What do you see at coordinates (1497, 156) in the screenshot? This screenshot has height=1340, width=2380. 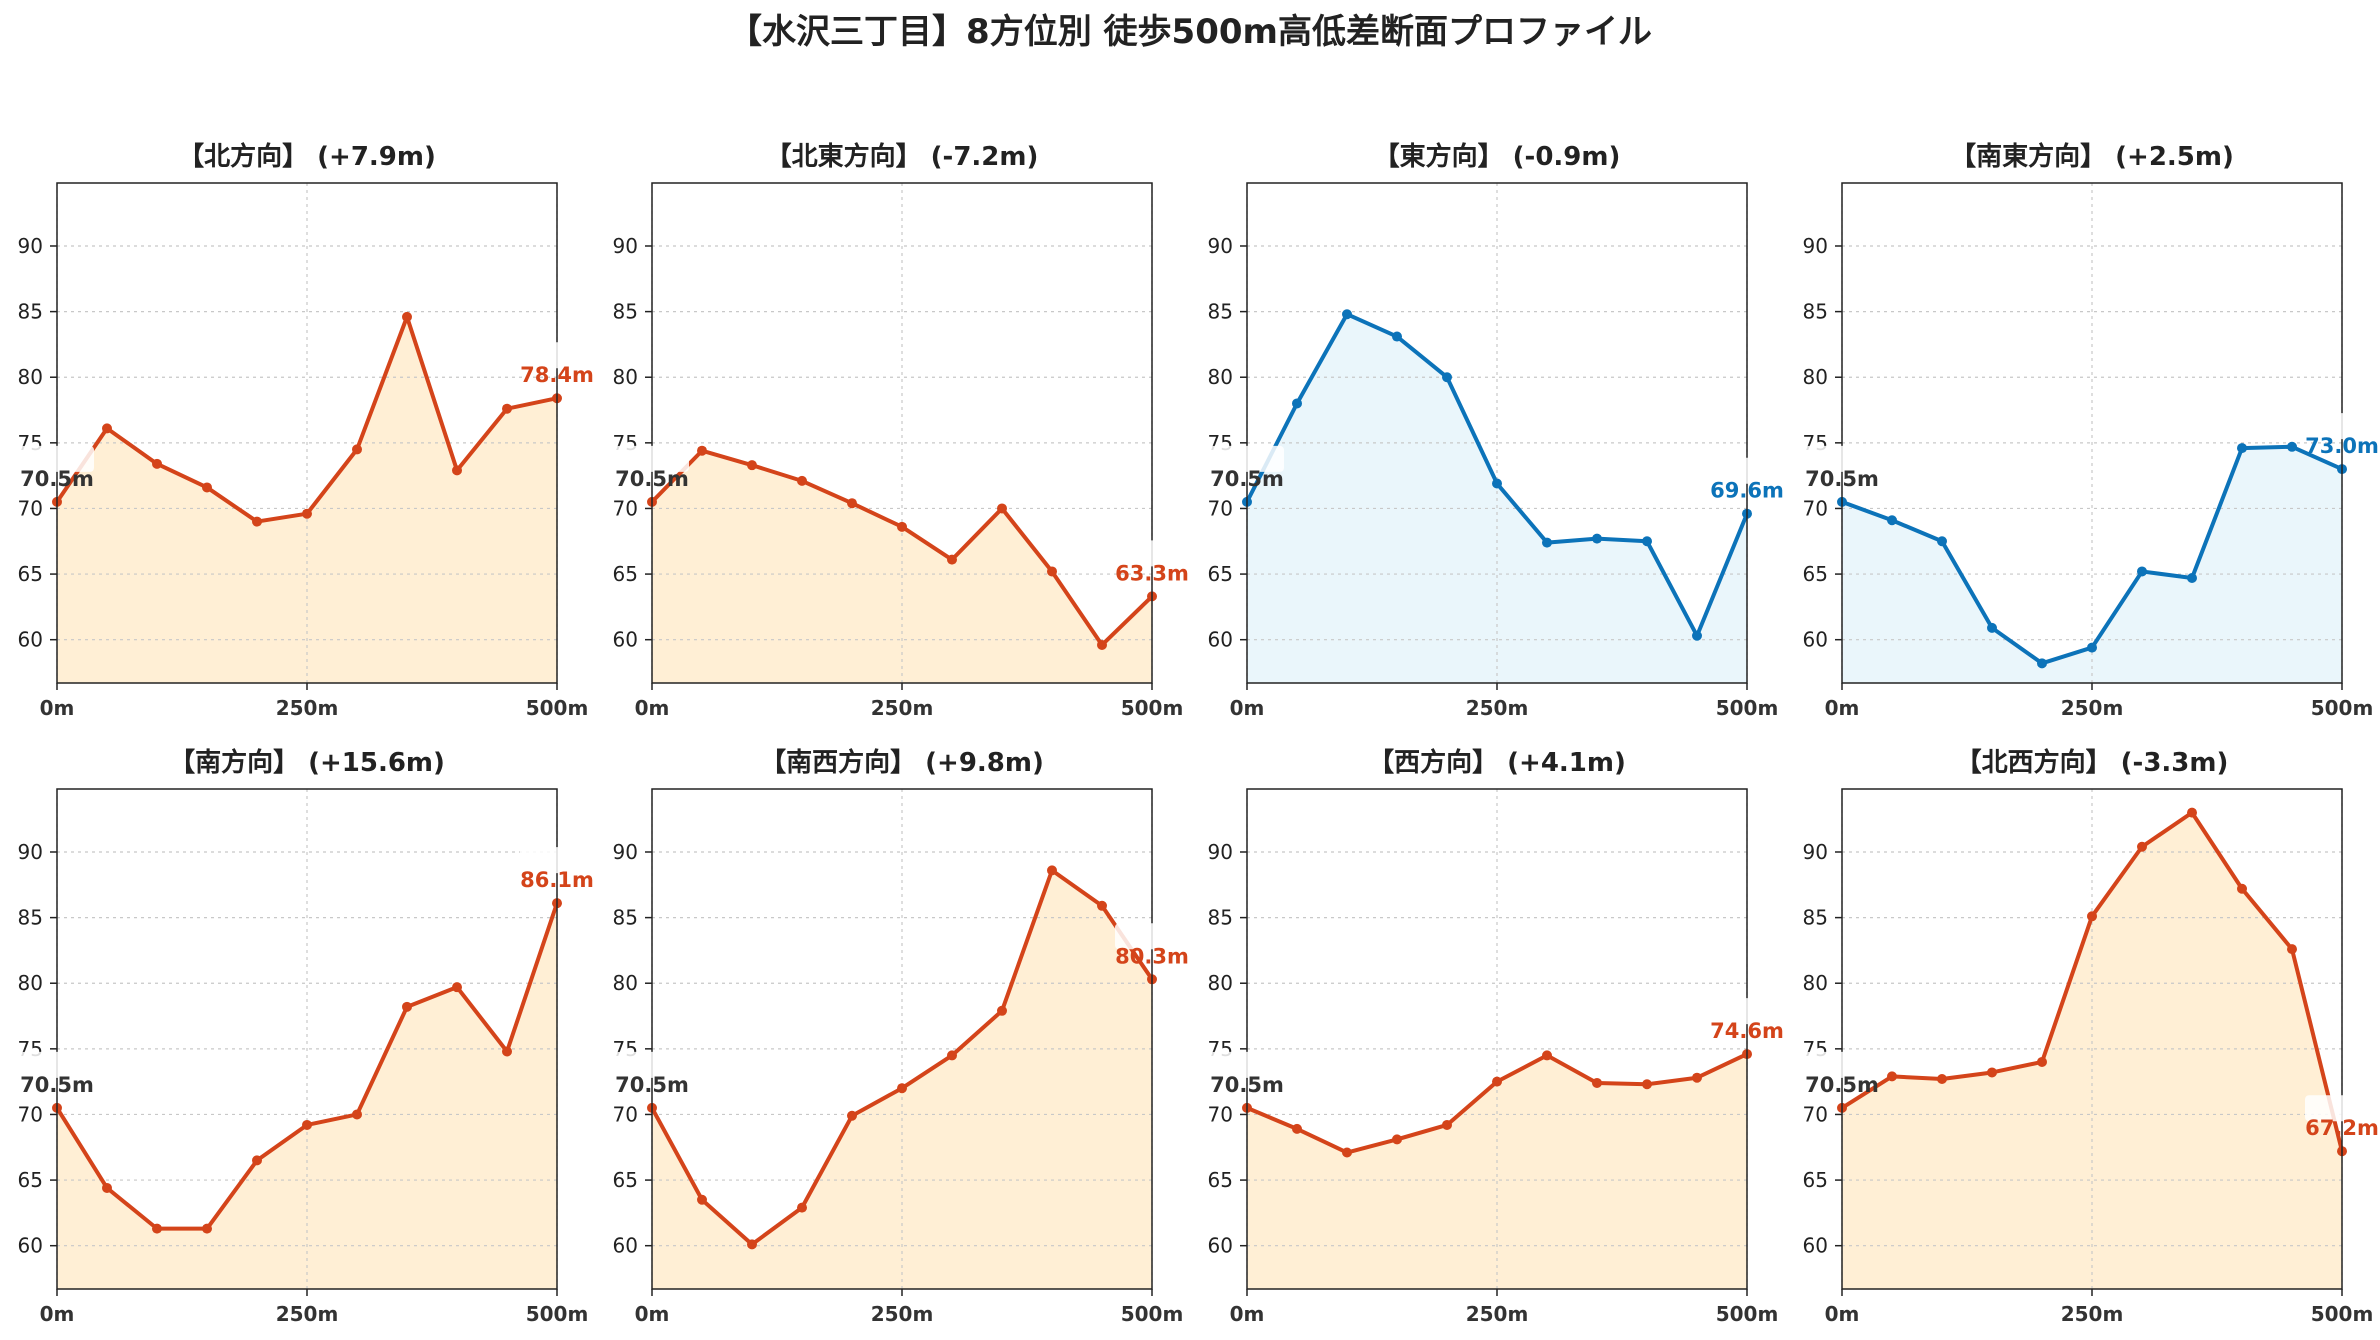 I see `subplot-title: 【東方向】 (-0.9m)` at bounding box center [1497, 156].